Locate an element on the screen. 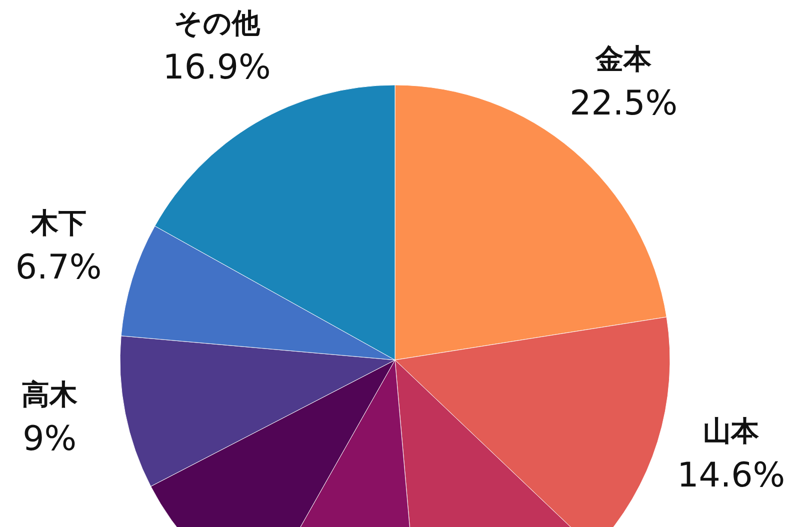  data-label: 9% is located at coordinates (49, 439).